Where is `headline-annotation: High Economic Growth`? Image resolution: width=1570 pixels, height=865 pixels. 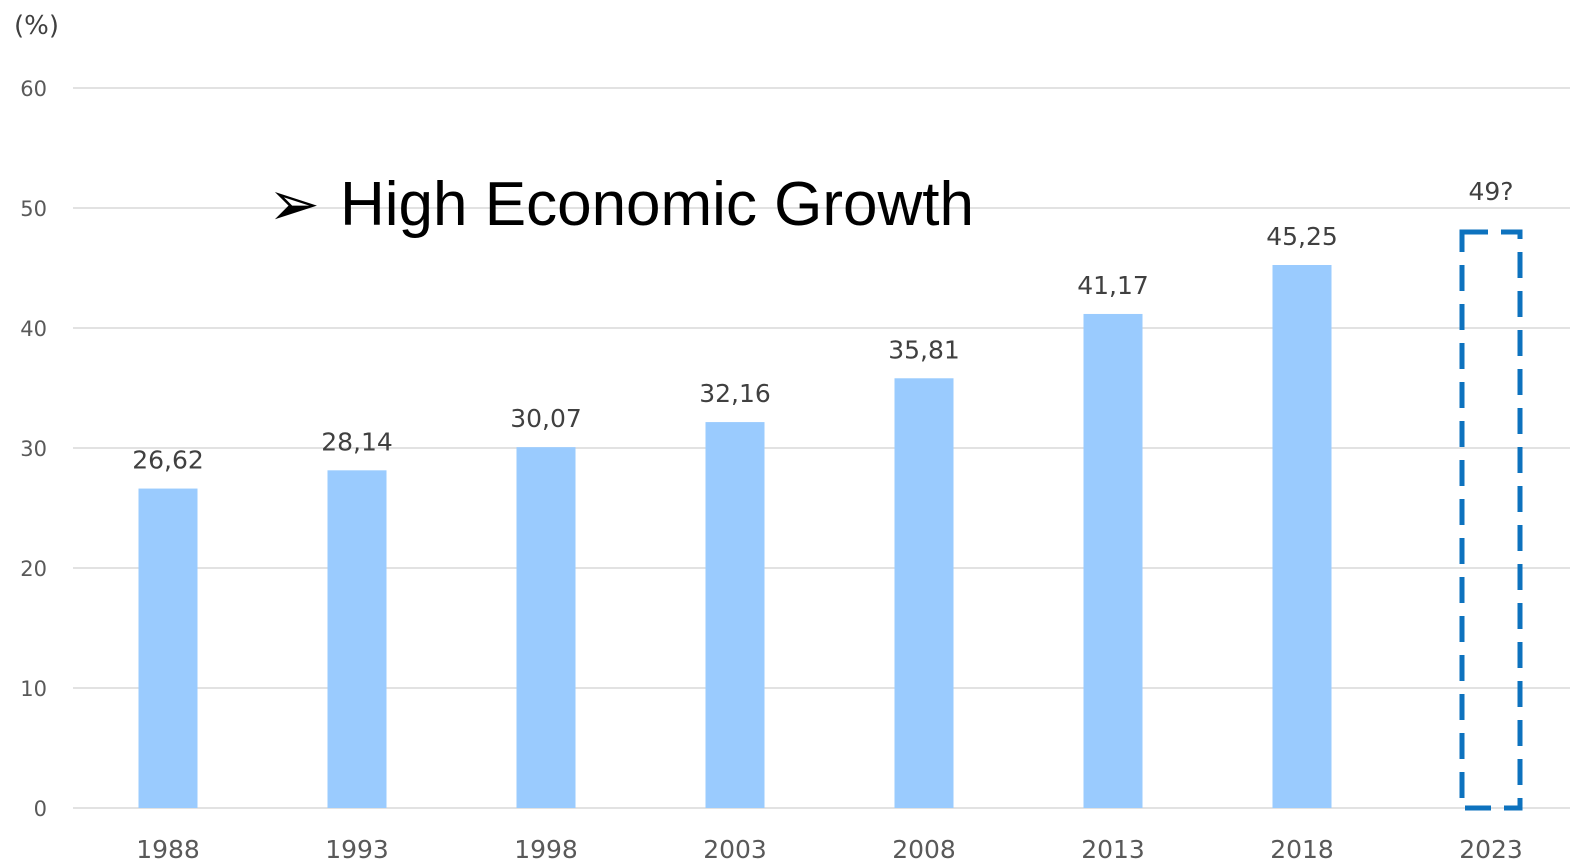 headline-annotation: High Economic Growth is located at coordinates (657, 204).